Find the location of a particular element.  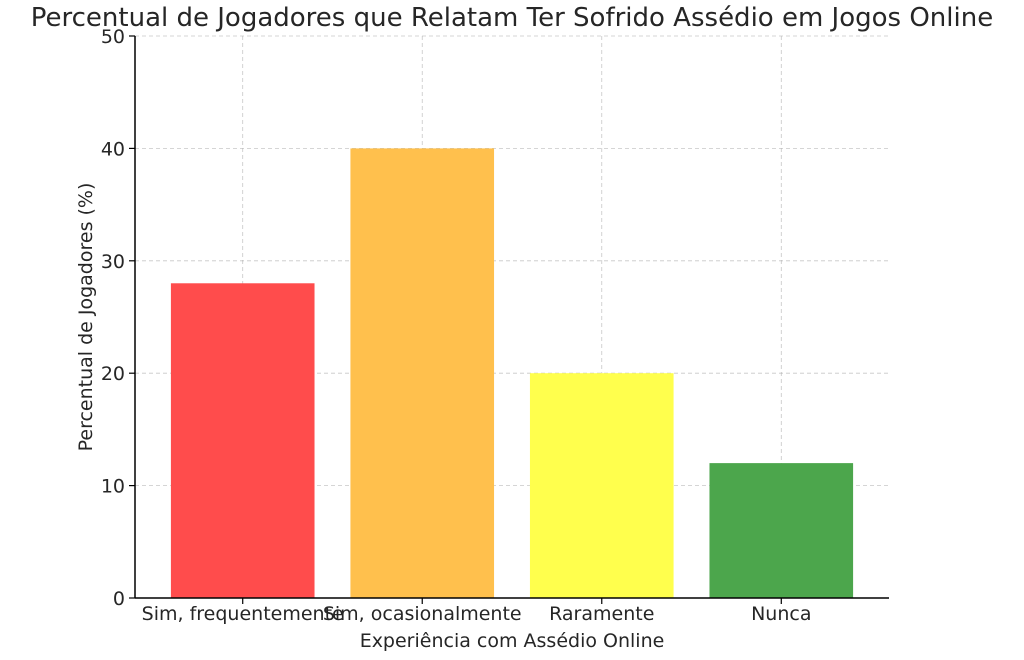

y-ticks: 0 10 20 30 40 50 is located at coordinates (118, 318).